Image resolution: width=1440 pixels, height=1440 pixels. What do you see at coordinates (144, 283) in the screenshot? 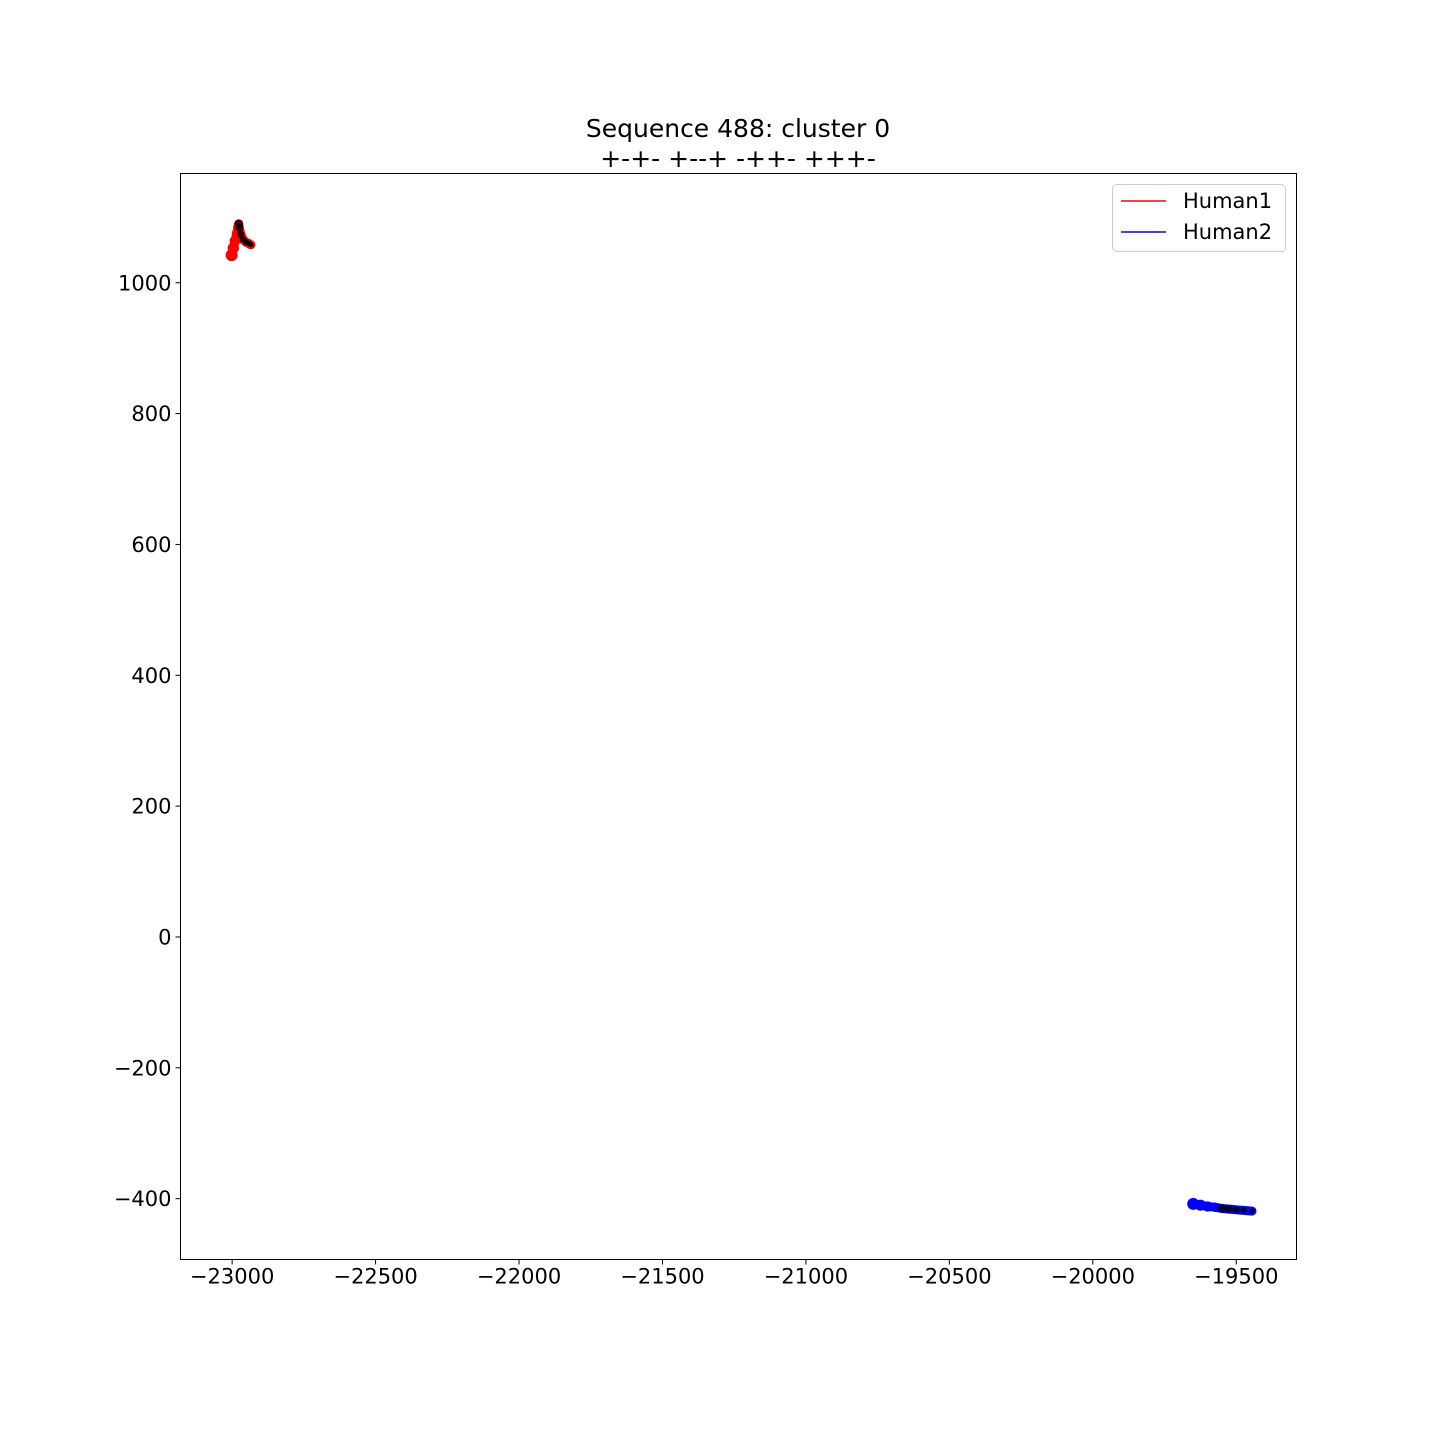
I see `y-tick-label: 1000` at bounding box center [144, 283].